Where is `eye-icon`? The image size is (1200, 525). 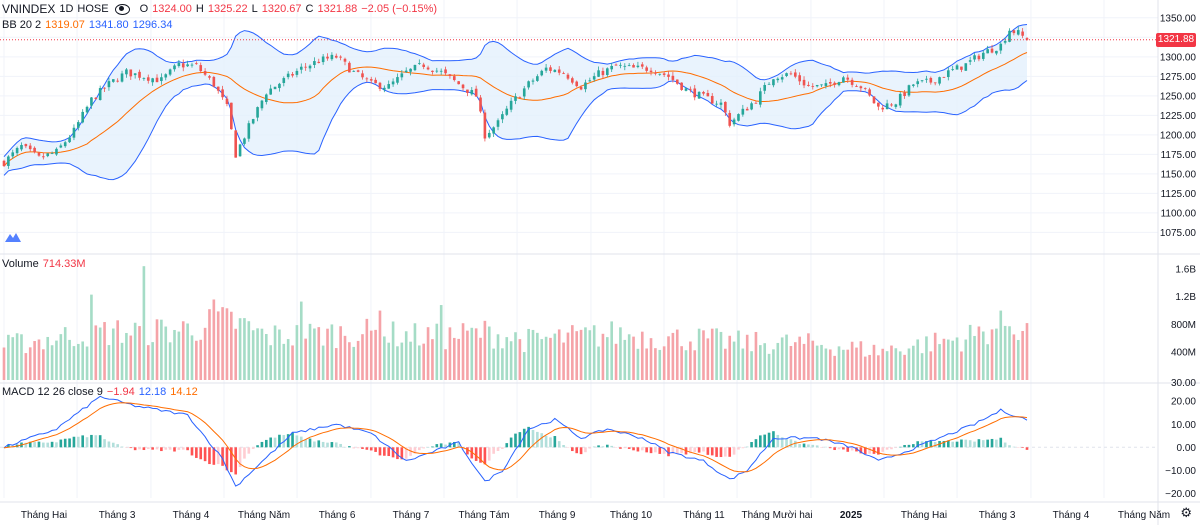 eye-icon is located at coordinates (122, 9).